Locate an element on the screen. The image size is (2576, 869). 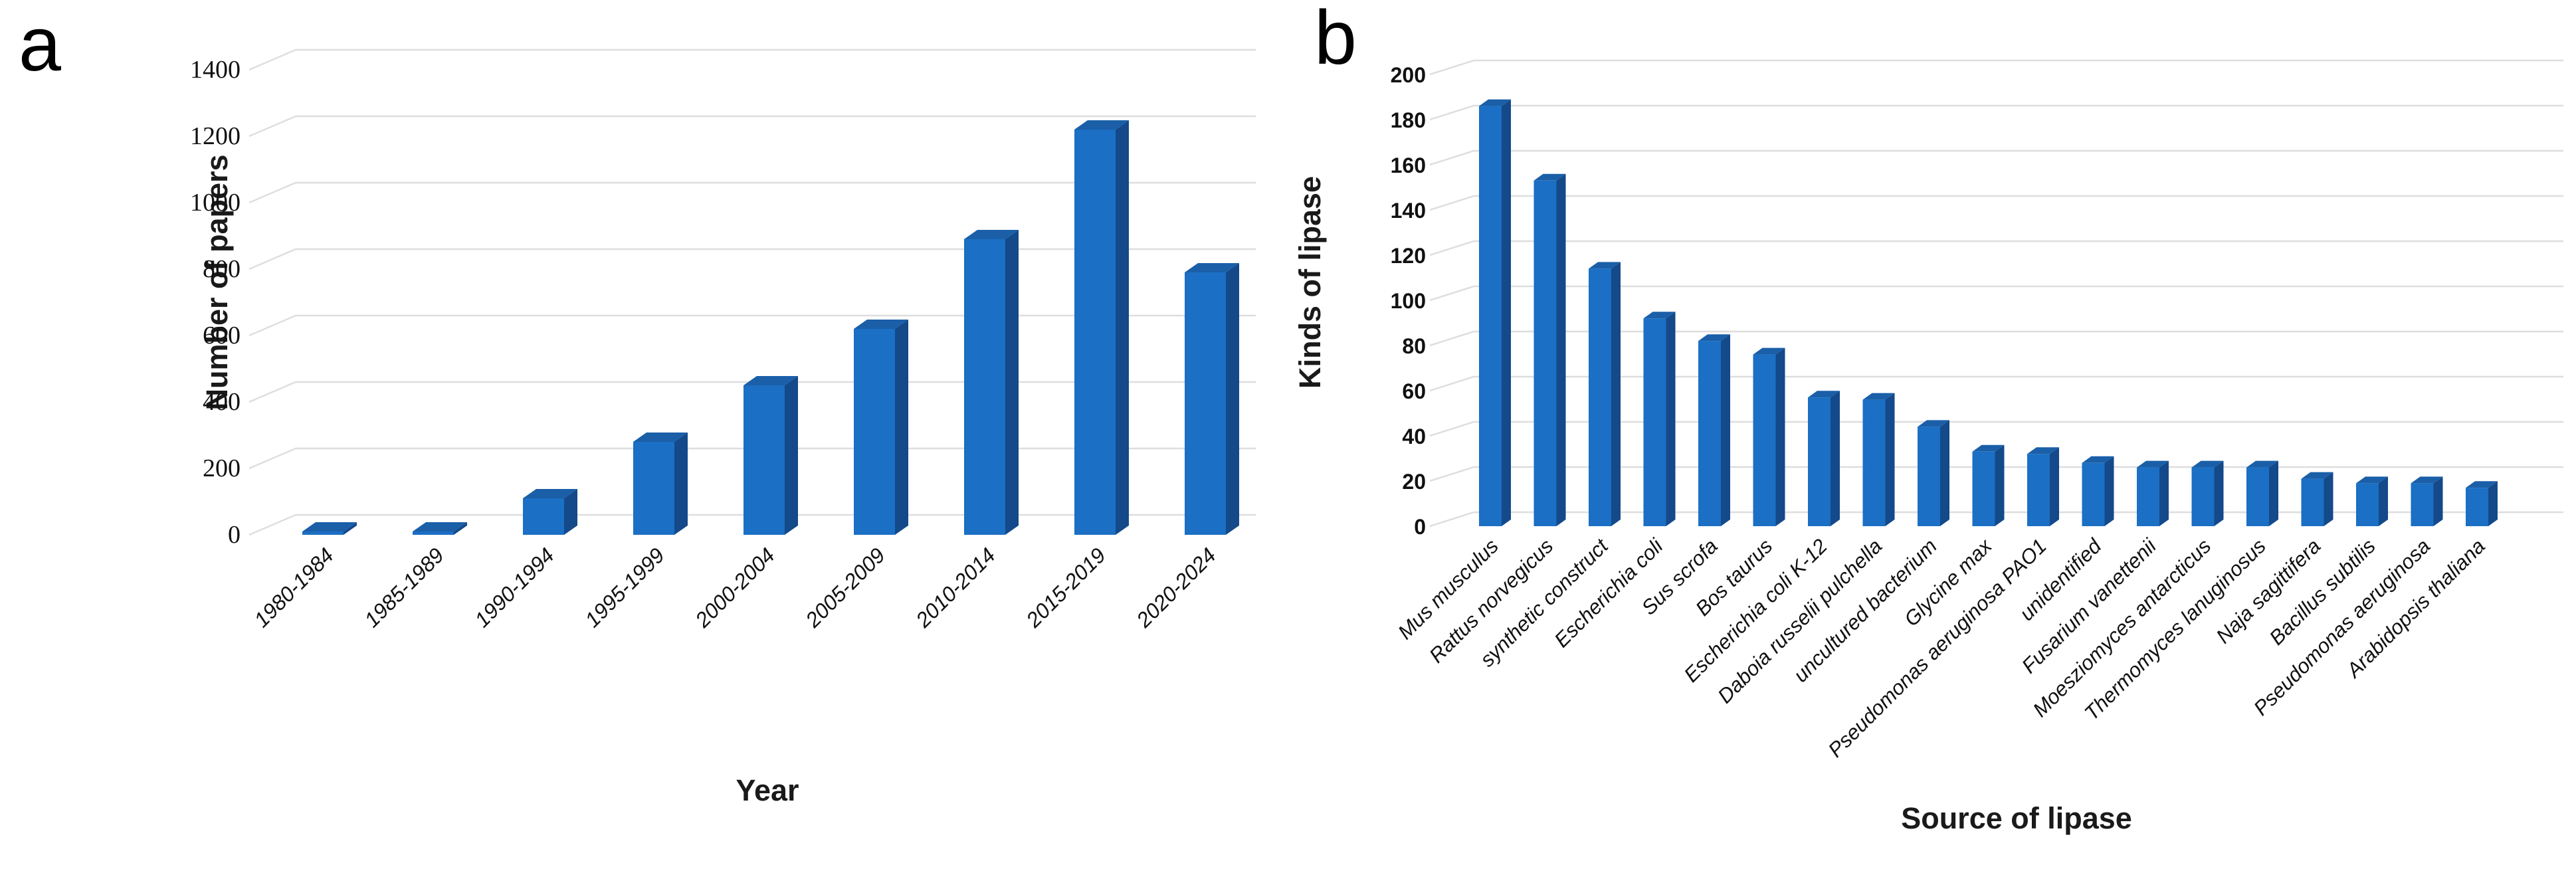
y-tick-label: 400 is located at coordinates (222, 402).